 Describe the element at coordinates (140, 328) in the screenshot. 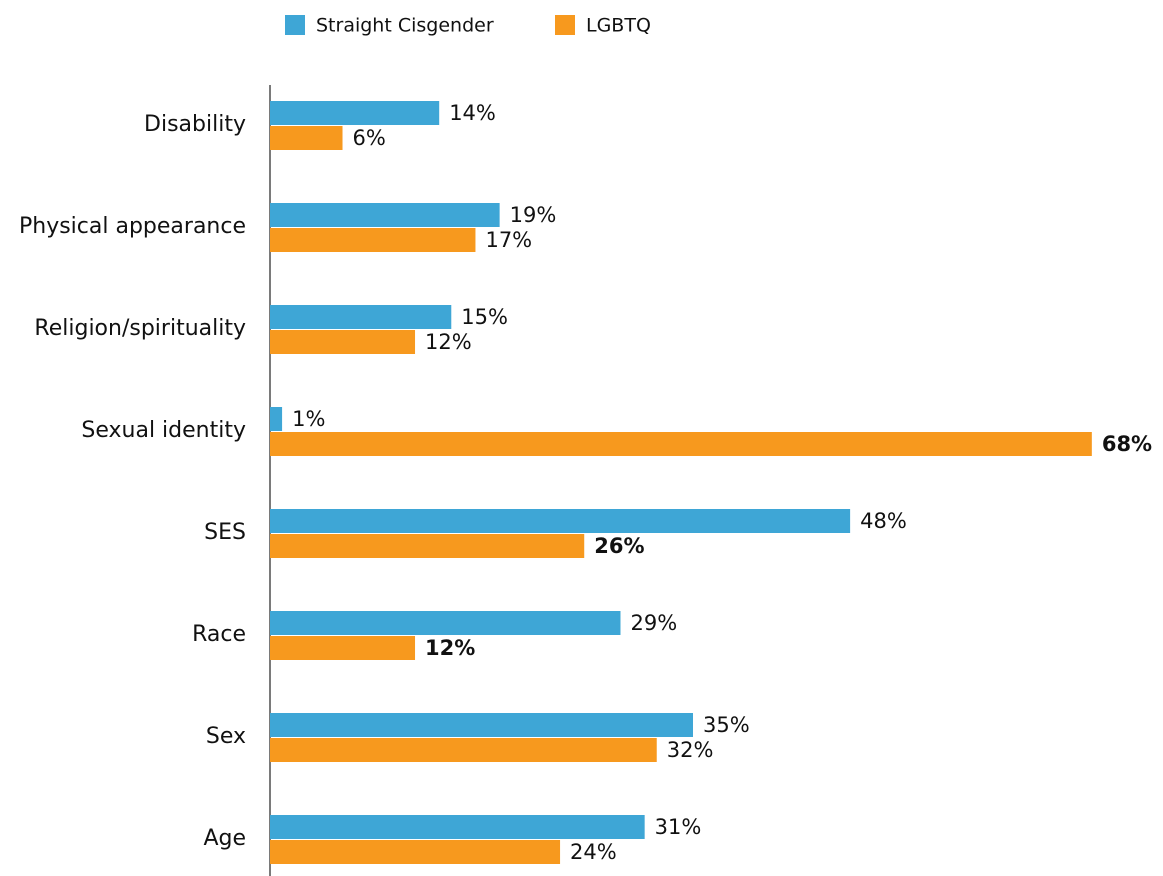

I see `category-label: Religion/spirituality` at that location.